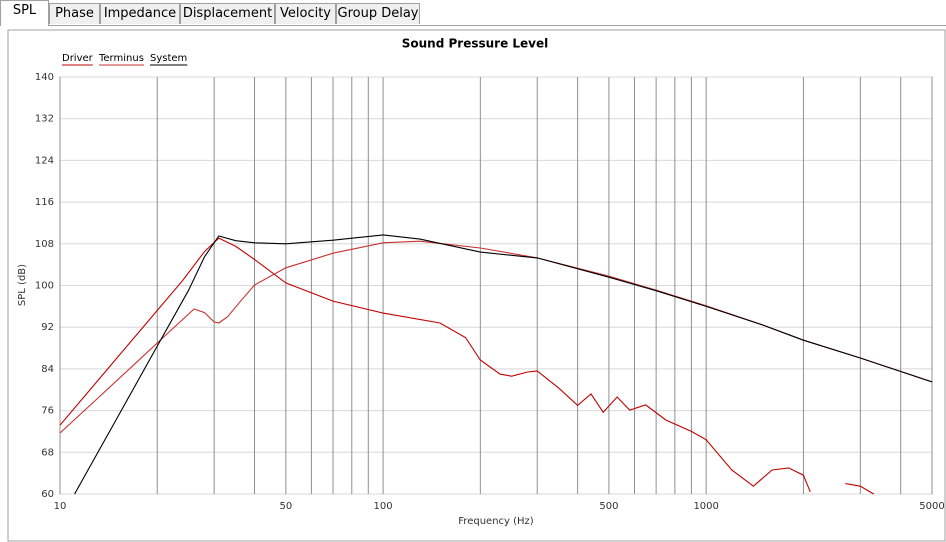 The width and height of the screenshot is (946, 542). I want to click on legend-label: Terminus, so click(121, 58).